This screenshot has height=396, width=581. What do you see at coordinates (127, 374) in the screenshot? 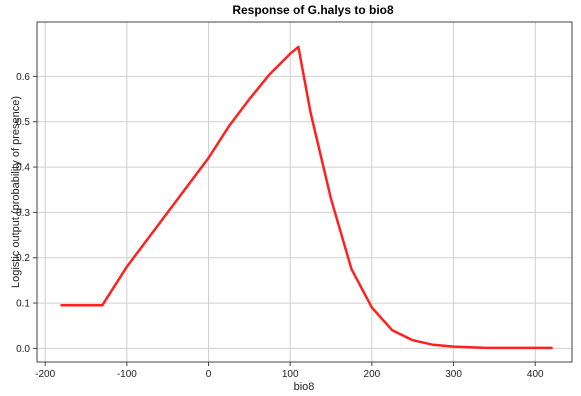
I see `x-tick-label: -100` at bounding box center [127, 374].